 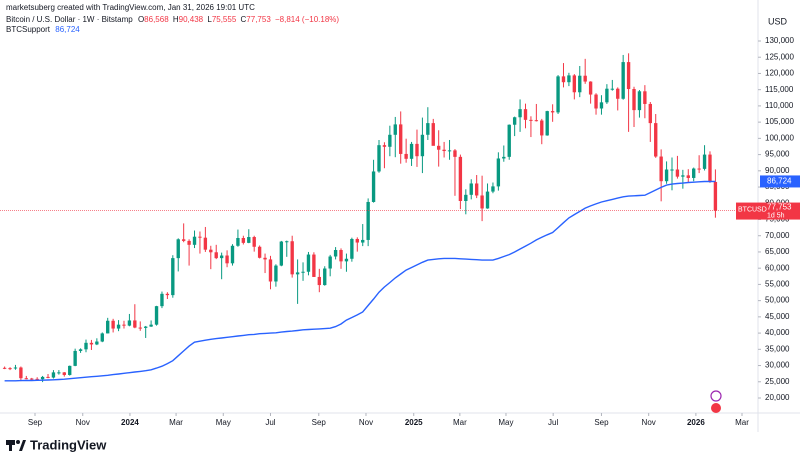 What do you see at coordinates (777, 365) in the screenshot?
I see `y-tick-label: 30,000` at bounding box center [777, 365].